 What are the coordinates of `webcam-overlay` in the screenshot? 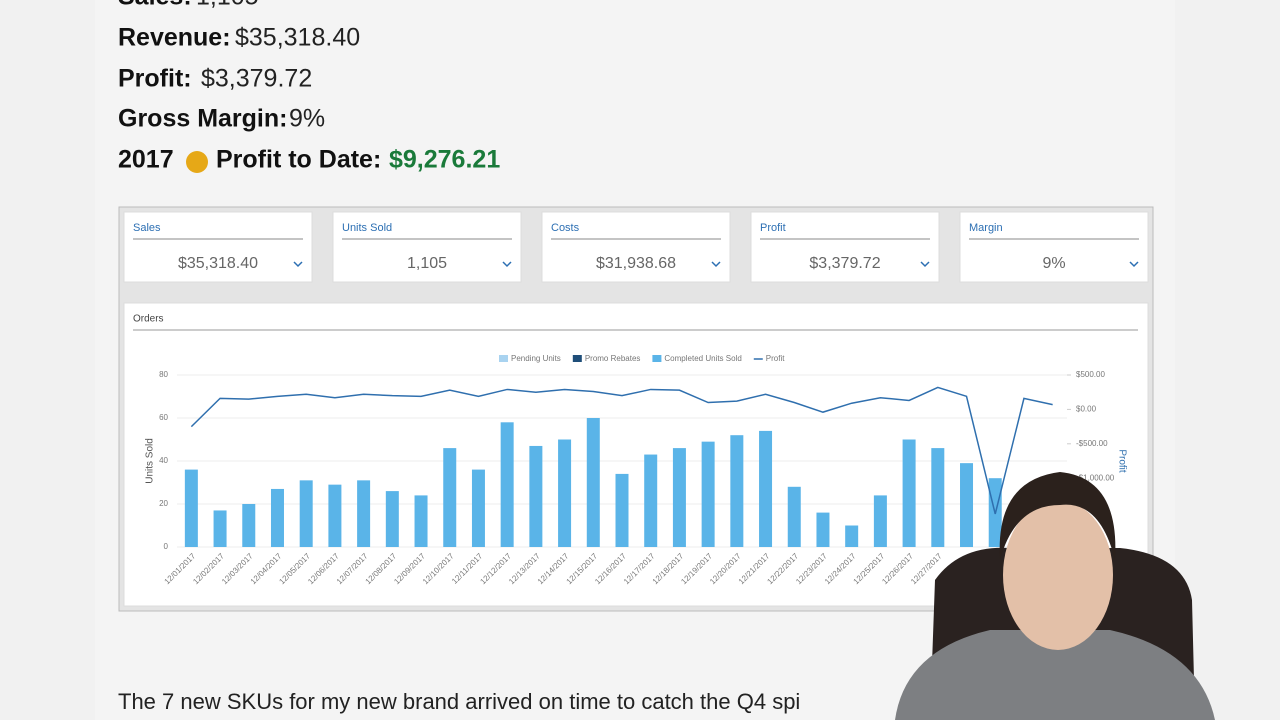 It's located at (1055, 596).